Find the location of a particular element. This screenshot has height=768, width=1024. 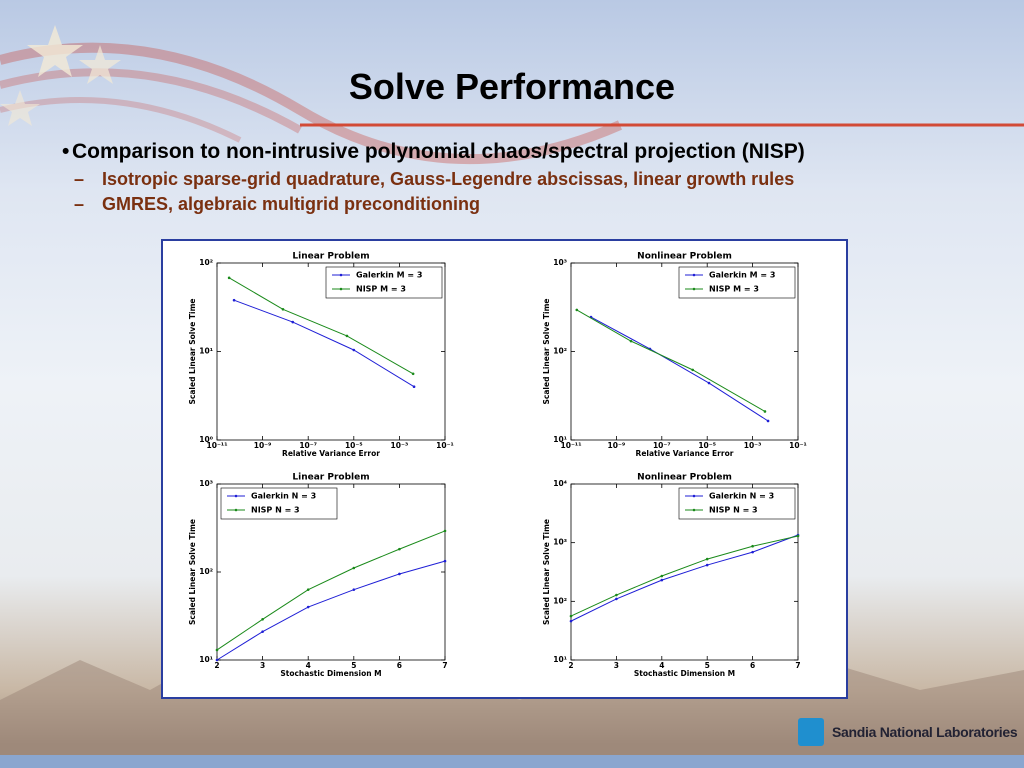

y-tick-label: 10⁰ is located at coordinates (206, 439).